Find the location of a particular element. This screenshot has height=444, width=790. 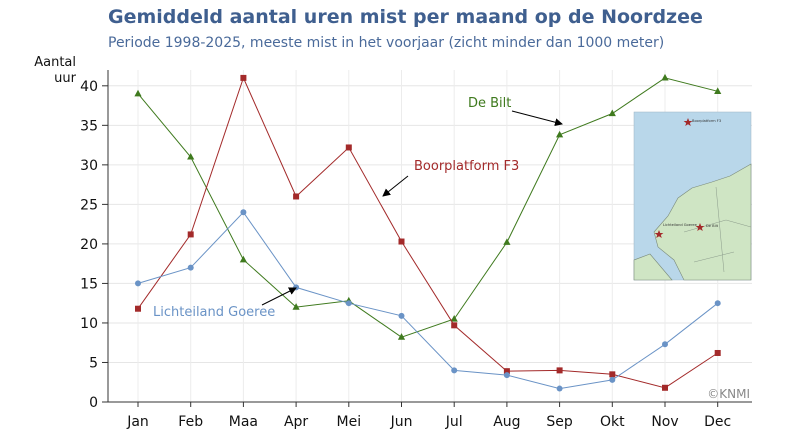

y-tick-label: 15 is located at coordinates (89, 284).